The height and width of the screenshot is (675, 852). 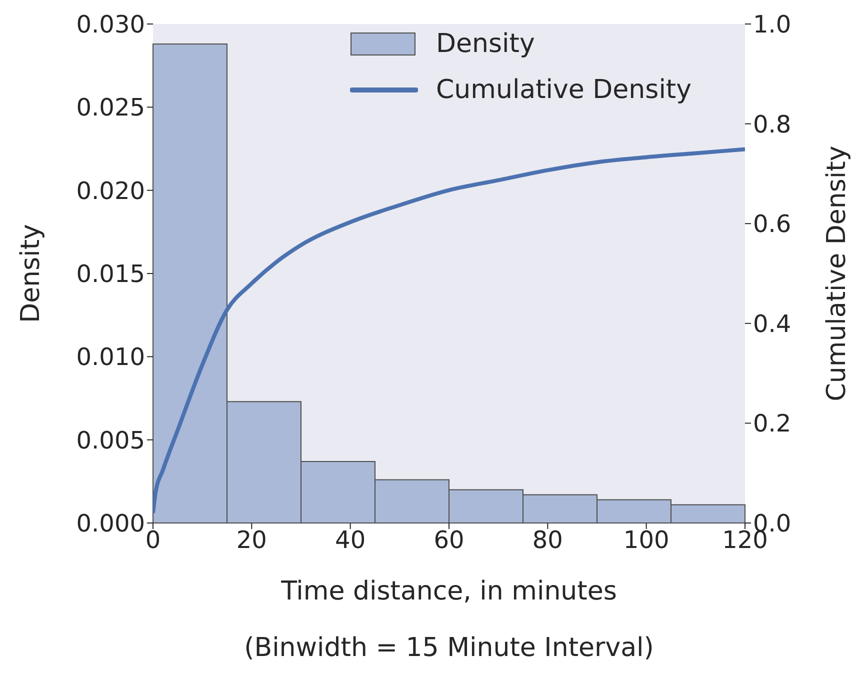 What do you see at coordinates (772, 224) in the screenshot?
I see `y2-tick-label: 0.6` at bounding box center [772, 224].